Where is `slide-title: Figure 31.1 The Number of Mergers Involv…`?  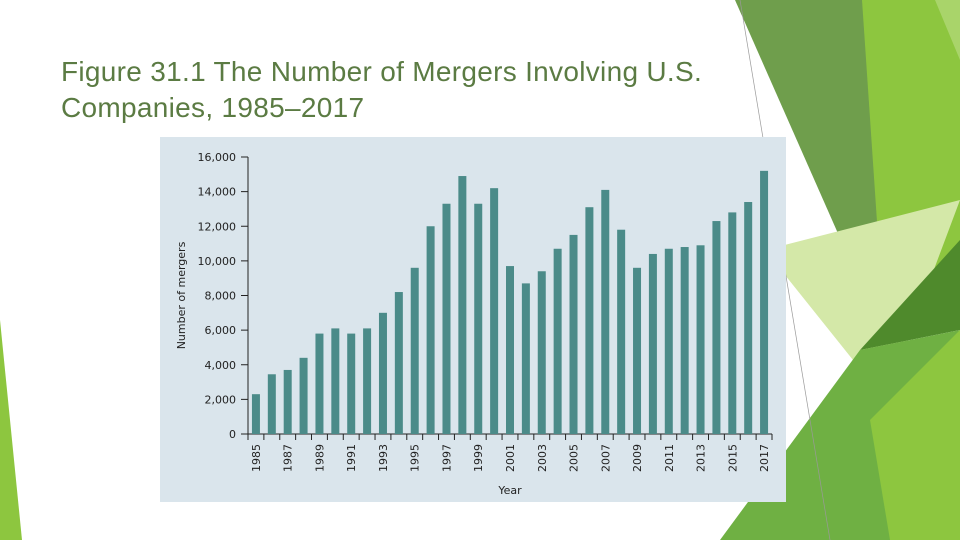
slide-title: Figure 31.1 The Number of Mergers Involv… is located at coordinates (382, 89).